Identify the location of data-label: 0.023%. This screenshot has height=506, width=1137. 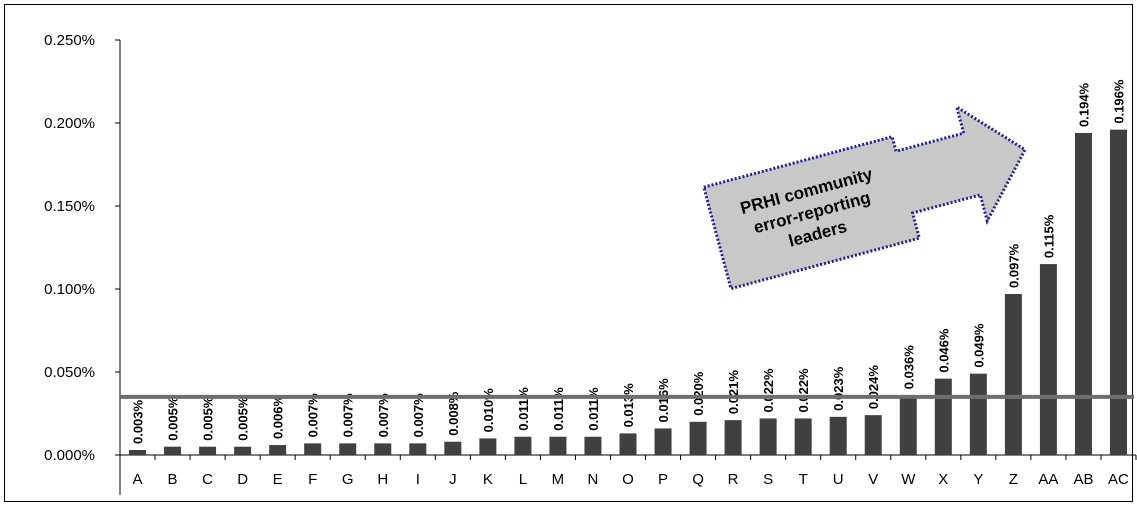
(838, 388).